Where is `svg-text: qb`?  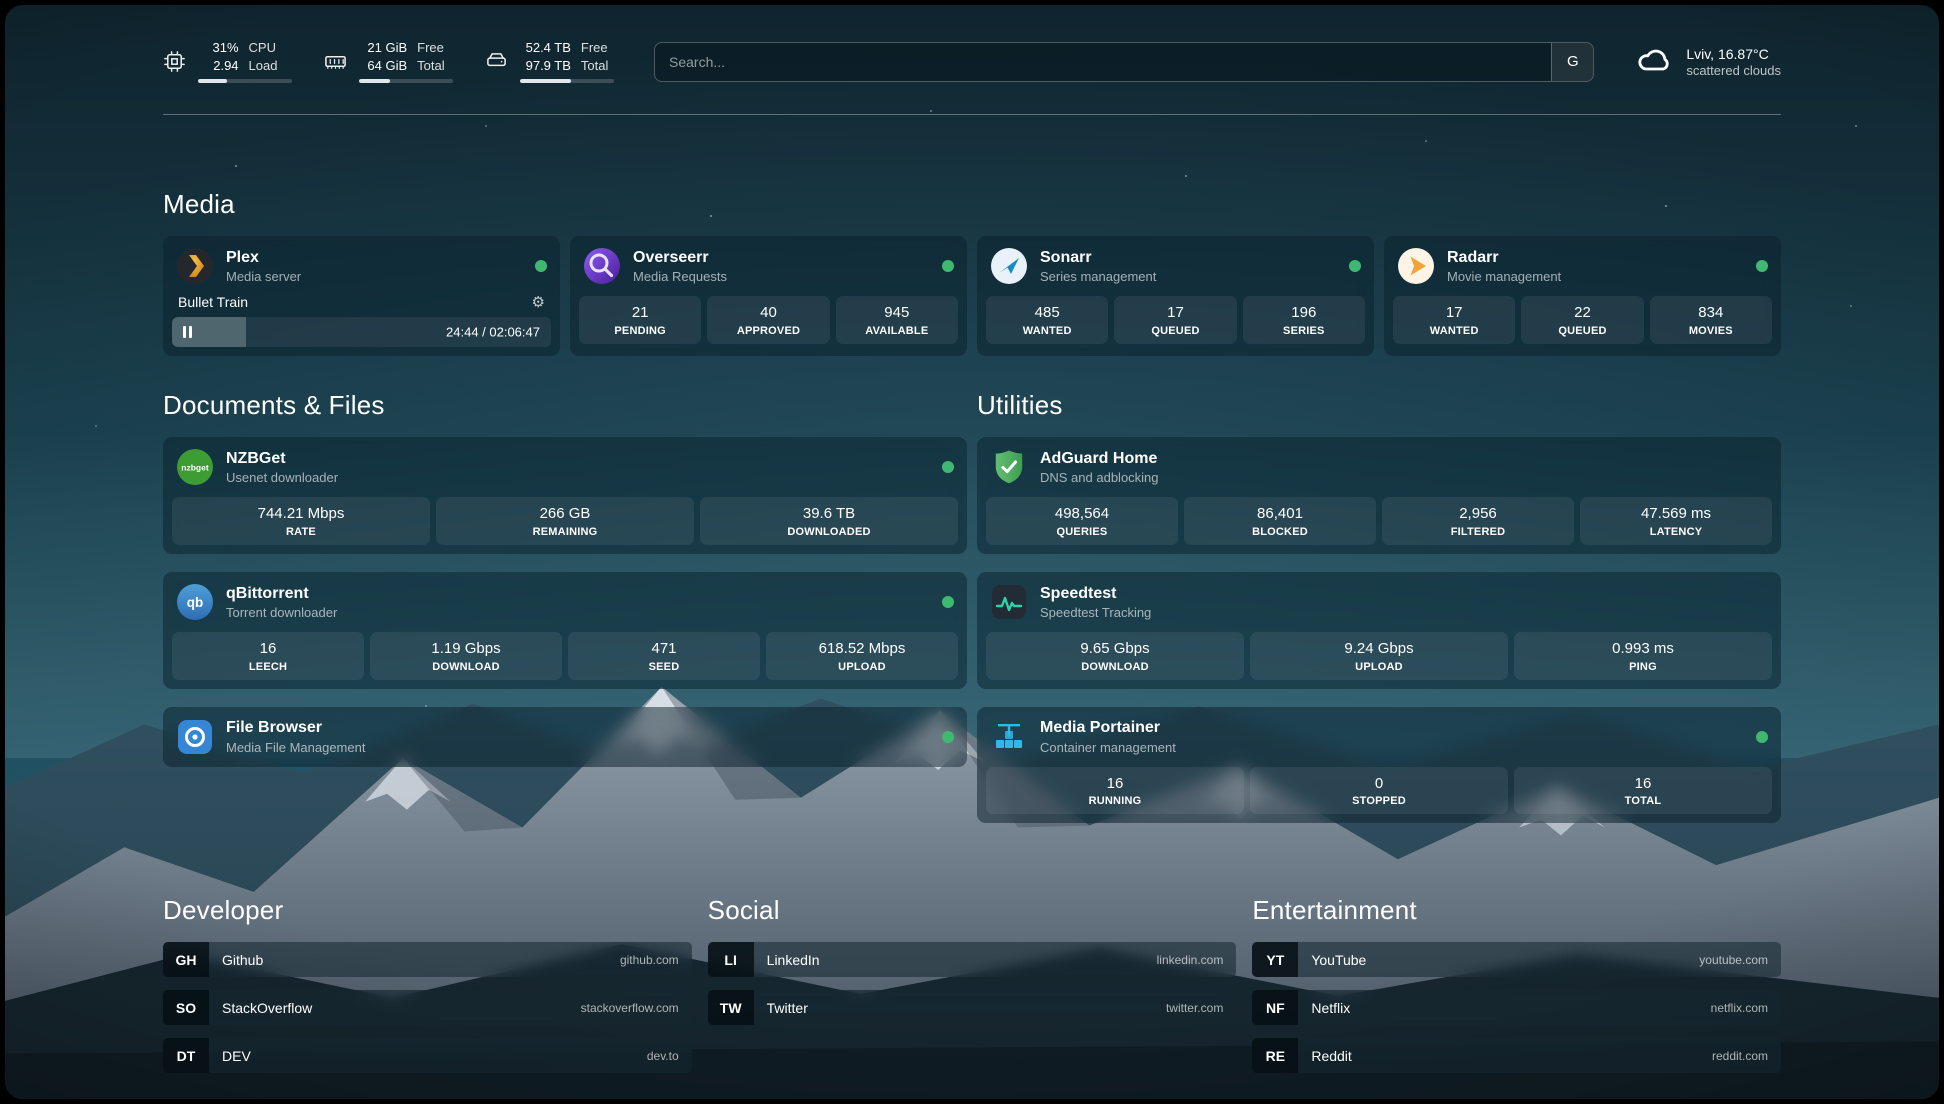 svg-text: qb is located at coordinates (195, 602).